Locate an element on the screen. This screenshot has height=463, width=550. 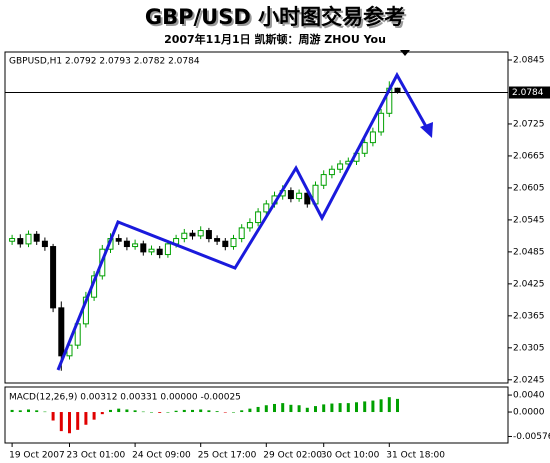
y-tick-label: 2.0545 is located at coordinates (529, 220).